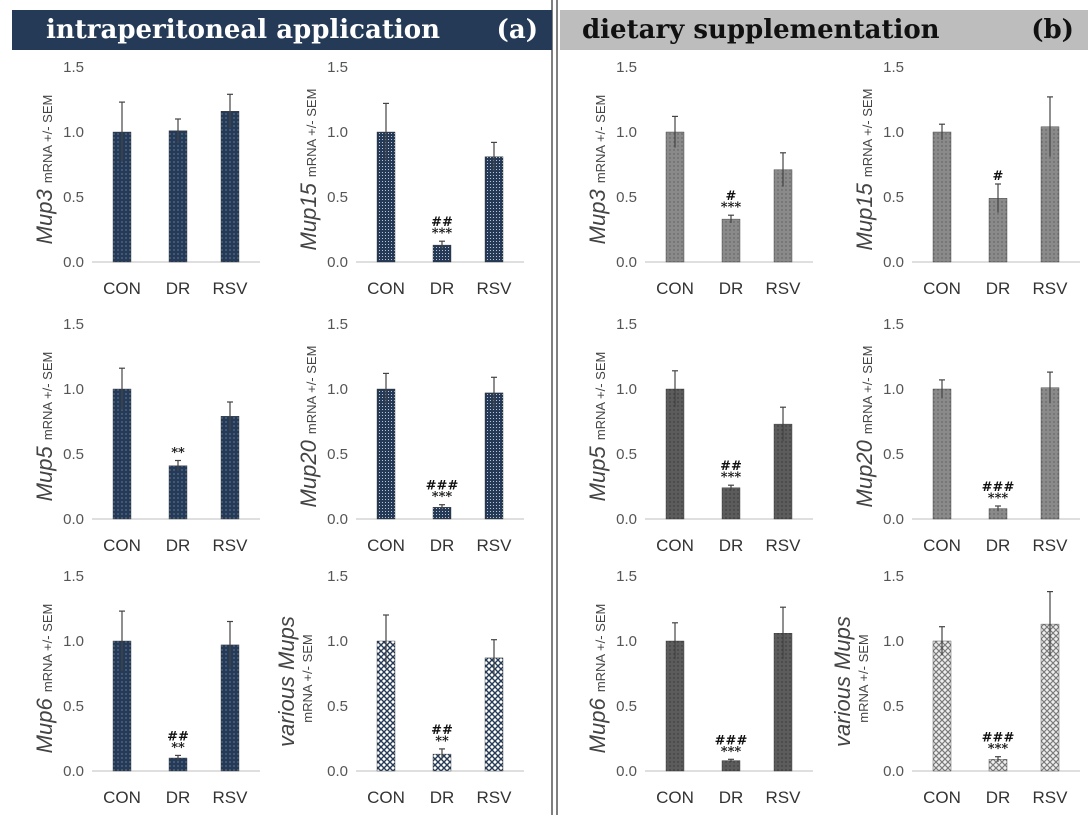  What do you see at coordinates (942, 797) in the screenshot?
I see `chart-b-various-mups-category-con: CON` at bounding box center [942, 797].